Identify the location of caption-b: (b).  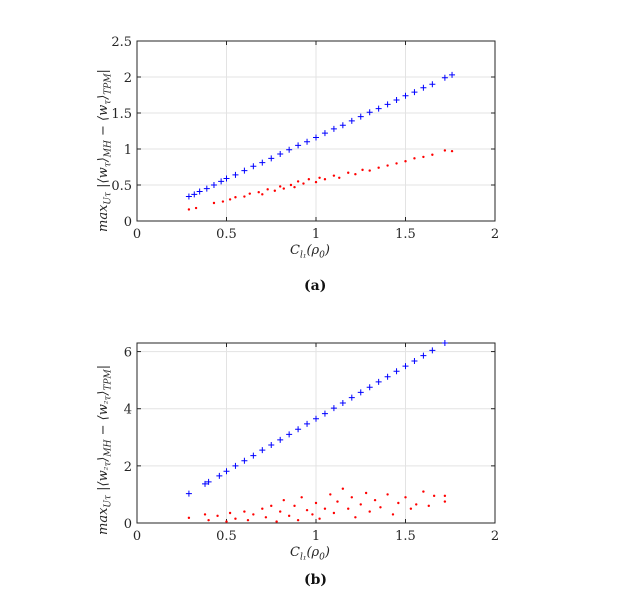
(316, 580).